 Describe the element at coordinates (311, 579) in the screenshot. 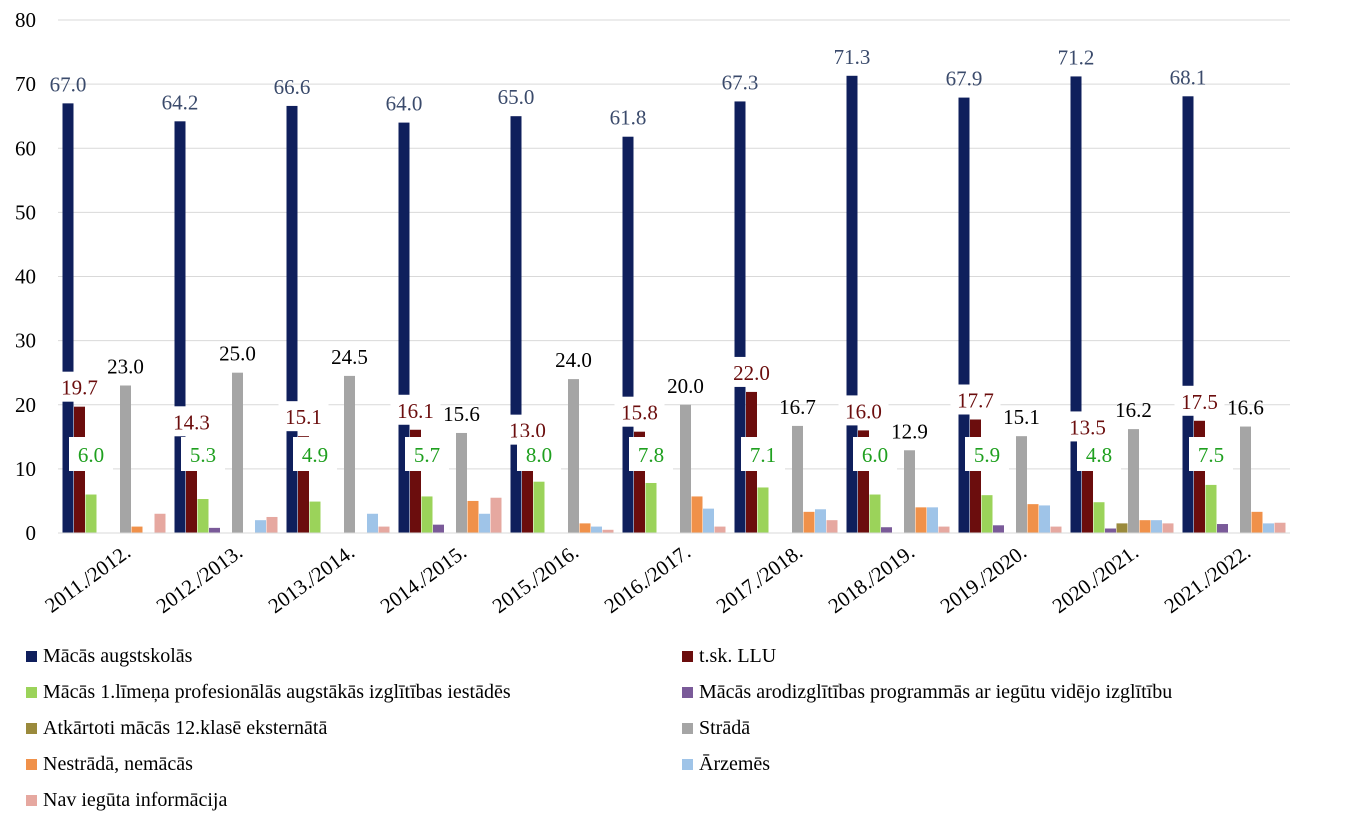

I see `x-tick-label: 2013./2014.` at that location.